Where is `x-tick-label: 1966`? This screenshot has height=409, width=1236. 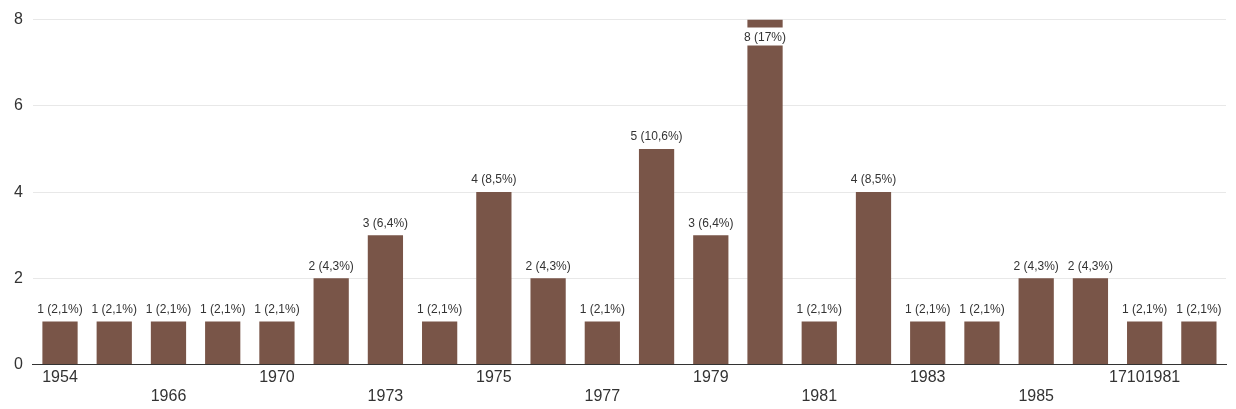 x-tick-label: 1966 is located at coordinates (168, 395).